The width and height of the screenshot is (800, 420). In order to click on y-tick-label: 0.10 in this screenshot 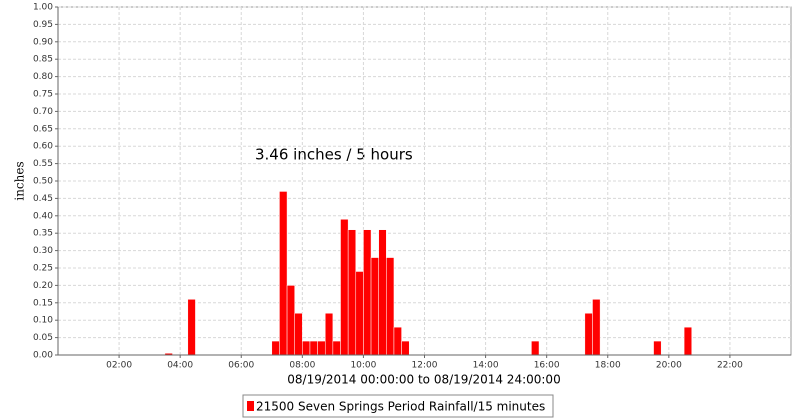, I will do `click(43, 321)`.